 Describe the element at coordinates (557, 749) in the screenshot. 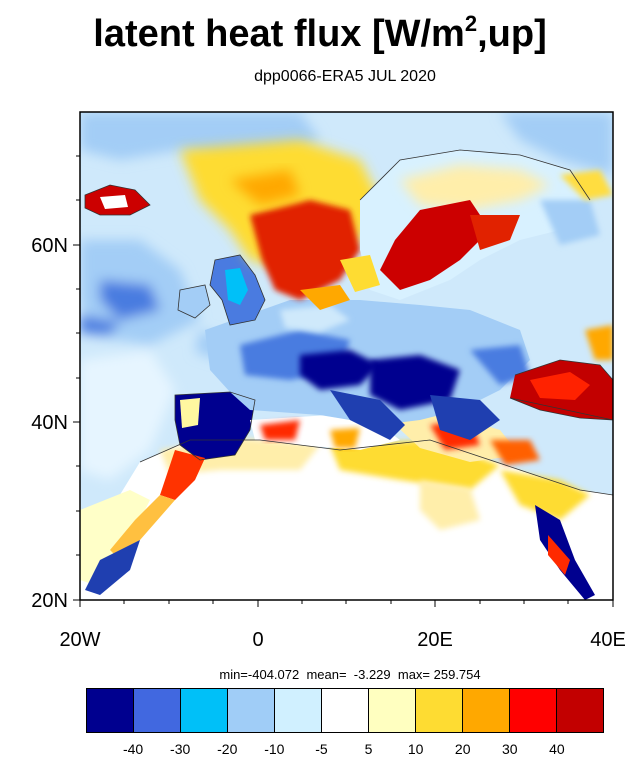

I see `legend-label: 40` at that location.